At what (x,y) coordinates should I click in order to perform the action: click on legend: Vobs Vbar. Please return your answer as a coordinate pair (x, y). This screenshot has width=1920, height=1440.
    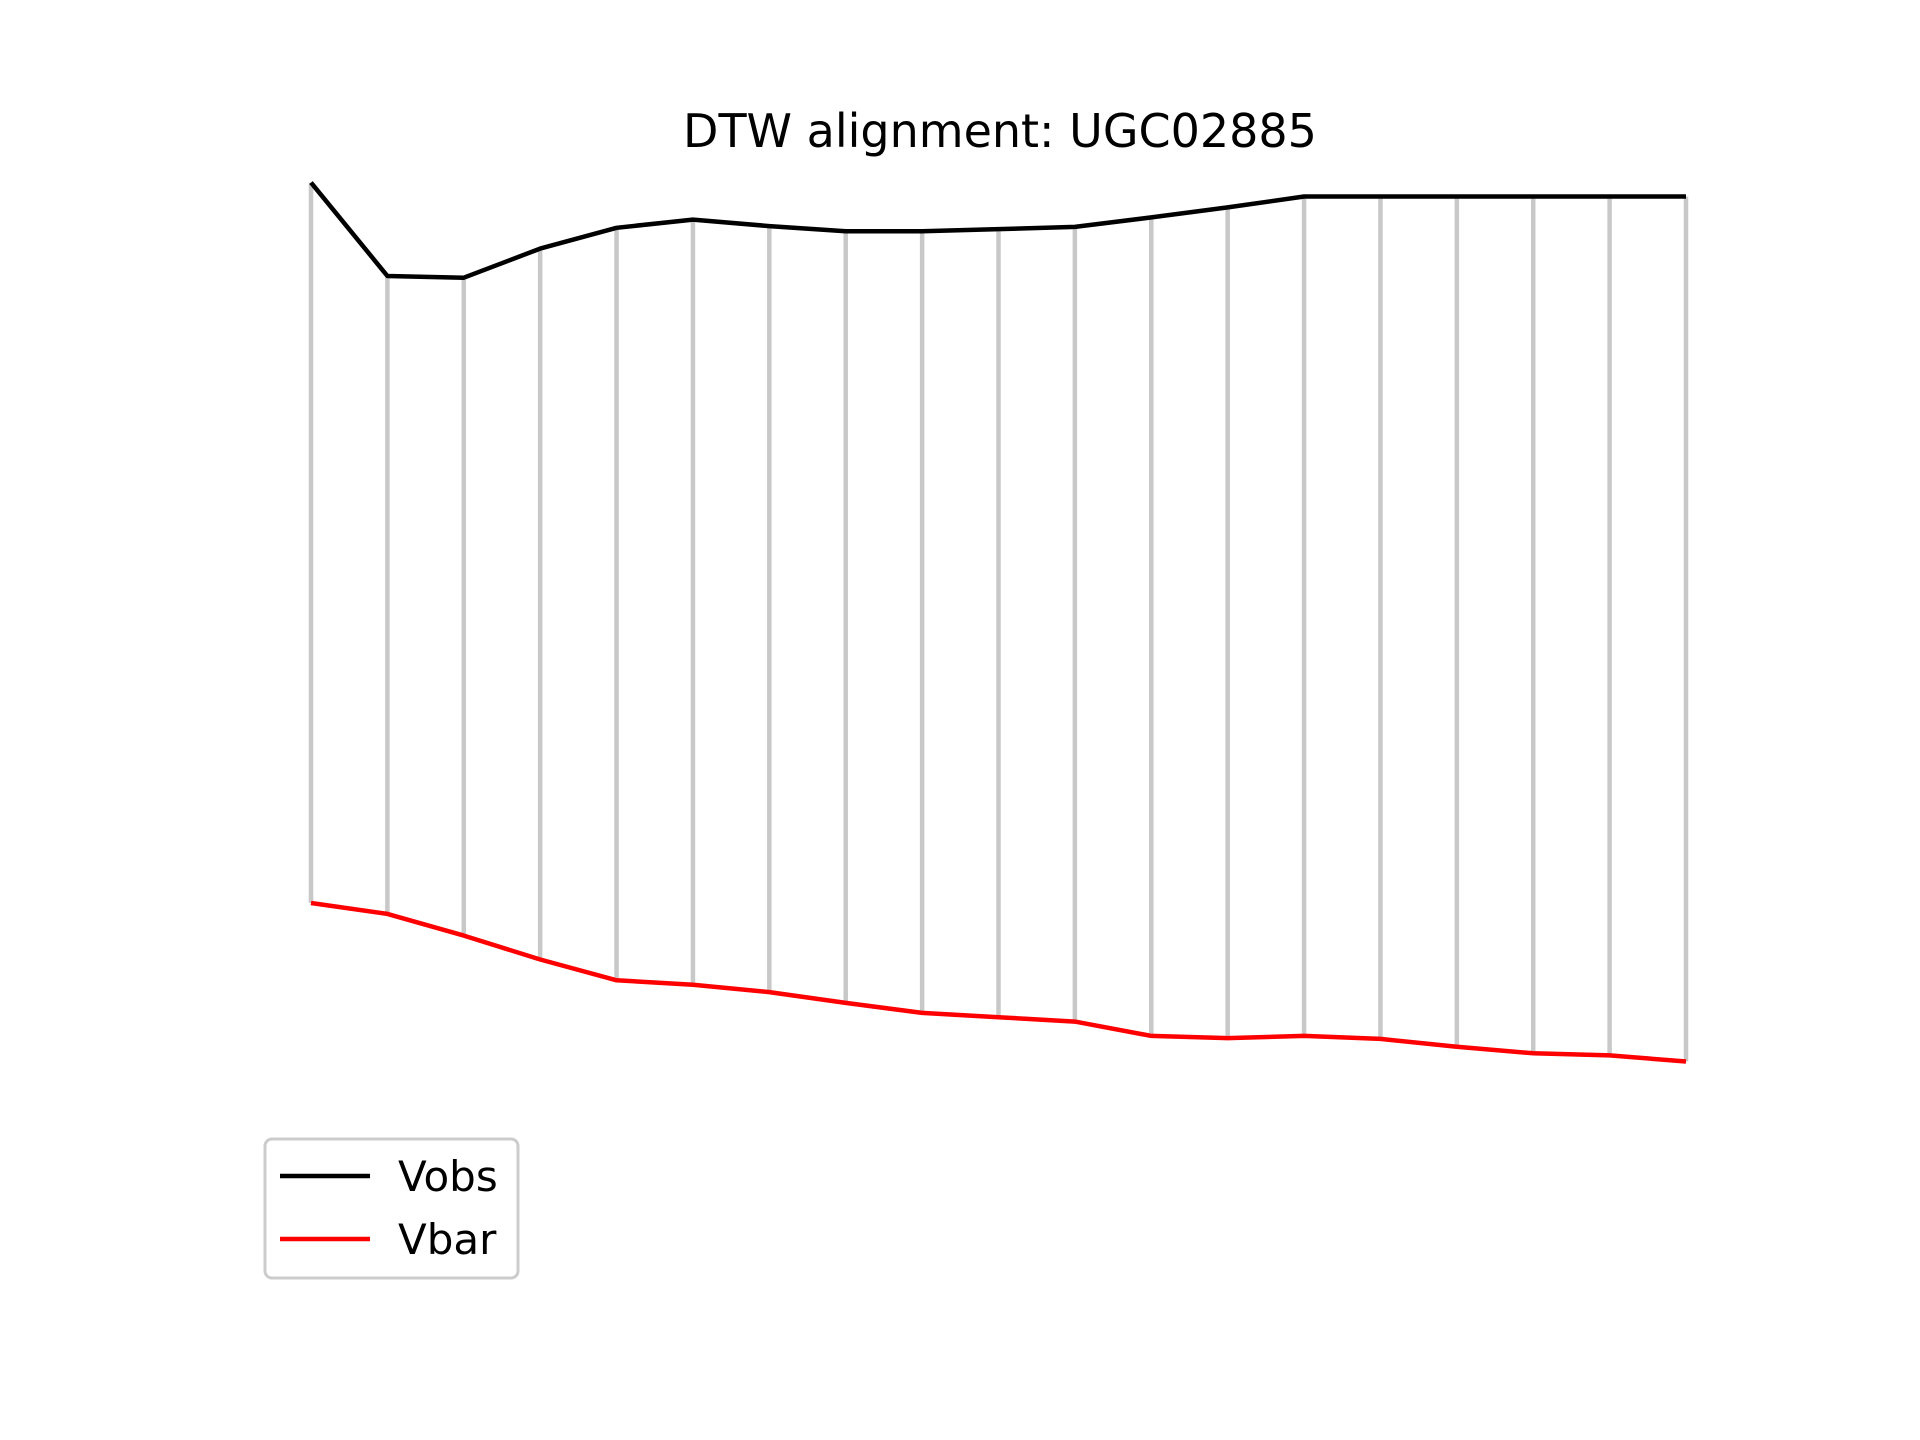
    Looking at the image, I should click on (391, 1208).